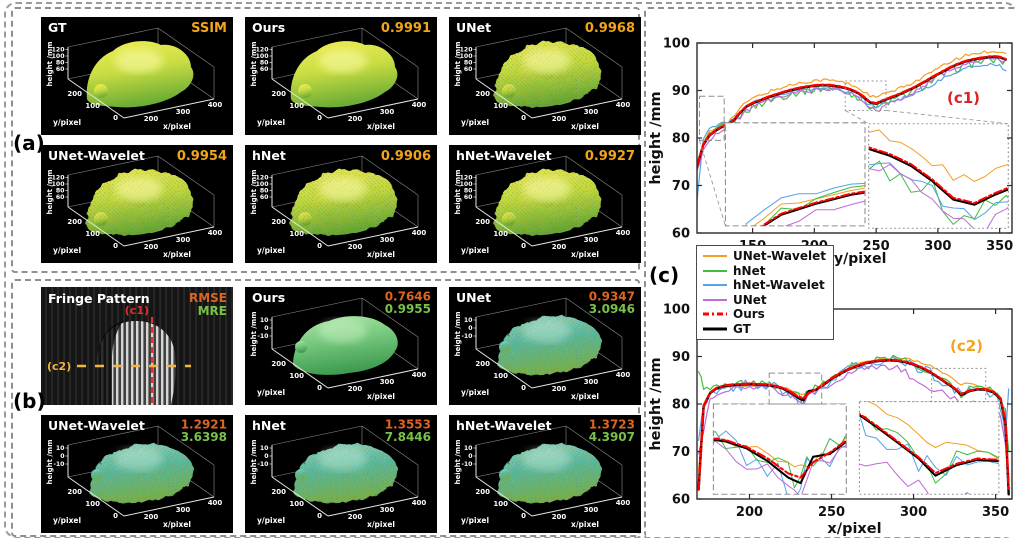  I want to click on metric-rmse: 0.7646, so click(408, 297).